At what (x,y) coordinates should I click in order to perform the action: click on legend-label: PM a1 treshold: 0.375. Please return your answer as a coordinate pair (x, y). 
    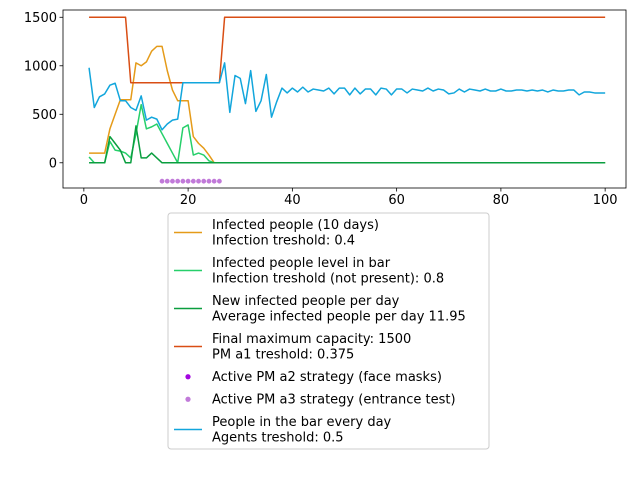
    Looking at the image, I should click on (283, 355).